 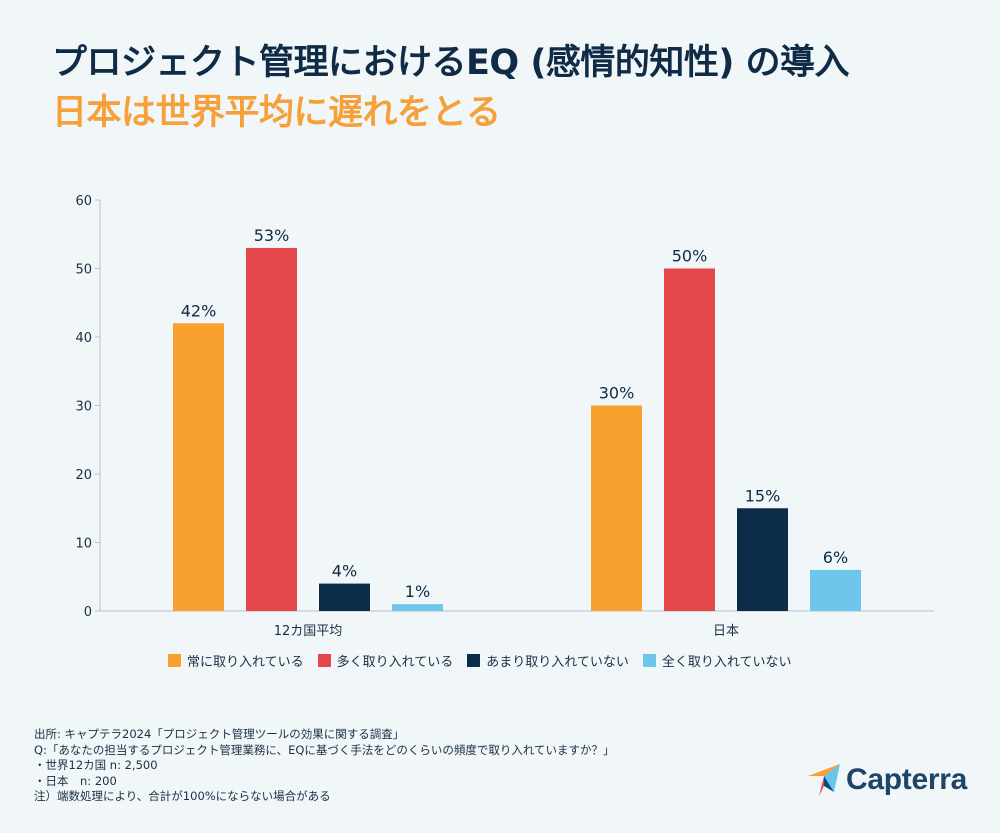 What do you see at coordinates (690, 256) in the screenshot?
I see `bar-value-label: 50%` at bounding box center [690, 256].